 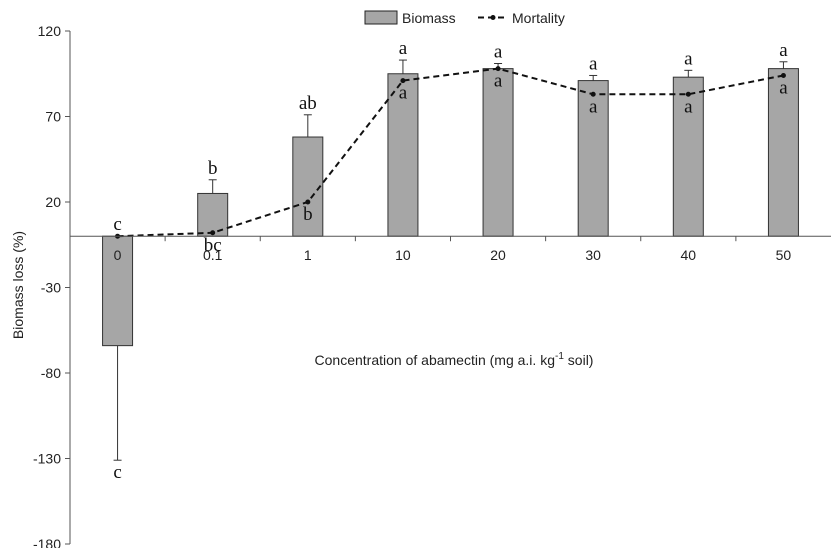 What do you see at coordinates (18, 285) in the screenshot?
I see `y-axis-title: Biomass loss (%)` at bounding box center [18, 285].